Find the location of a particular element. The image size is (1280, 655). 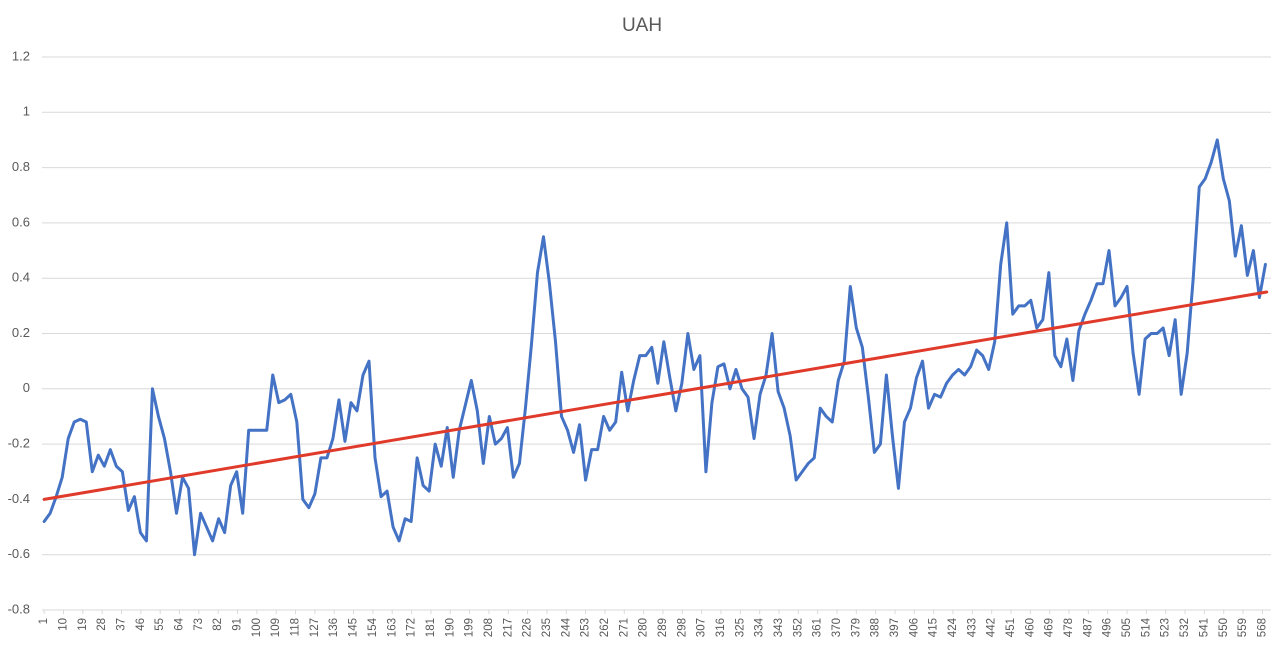

x-tick-label: 55 is located at coordinates (160, 624).